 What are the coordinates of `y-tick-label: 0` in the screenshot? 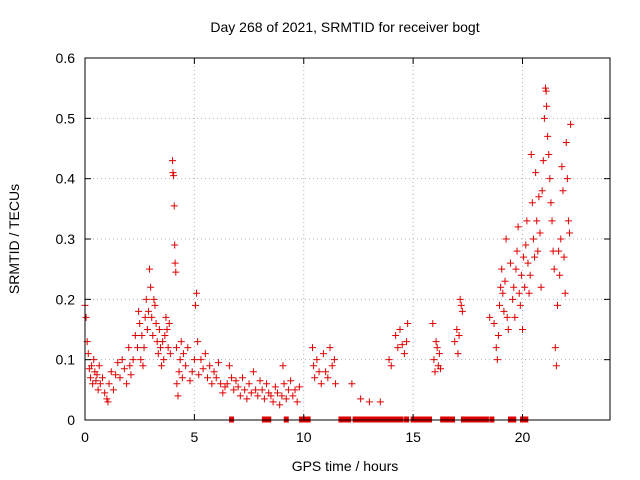 It's located at (71, 420).